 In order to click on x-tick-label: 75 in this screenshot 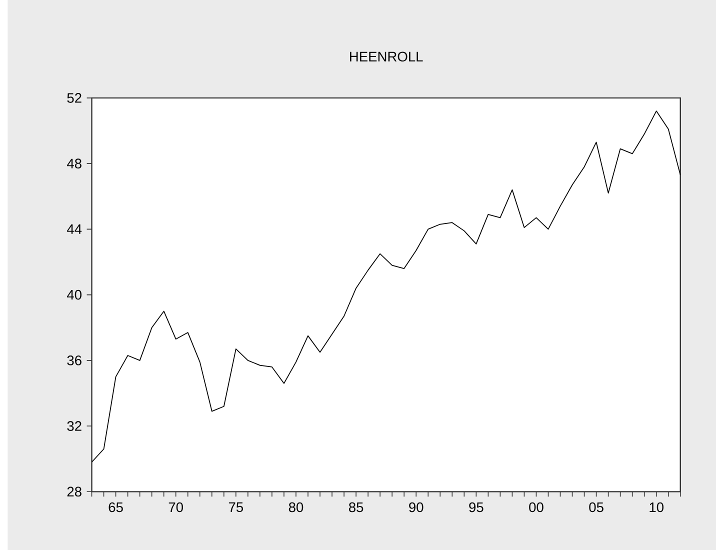, I will do `click(236, 507)`.